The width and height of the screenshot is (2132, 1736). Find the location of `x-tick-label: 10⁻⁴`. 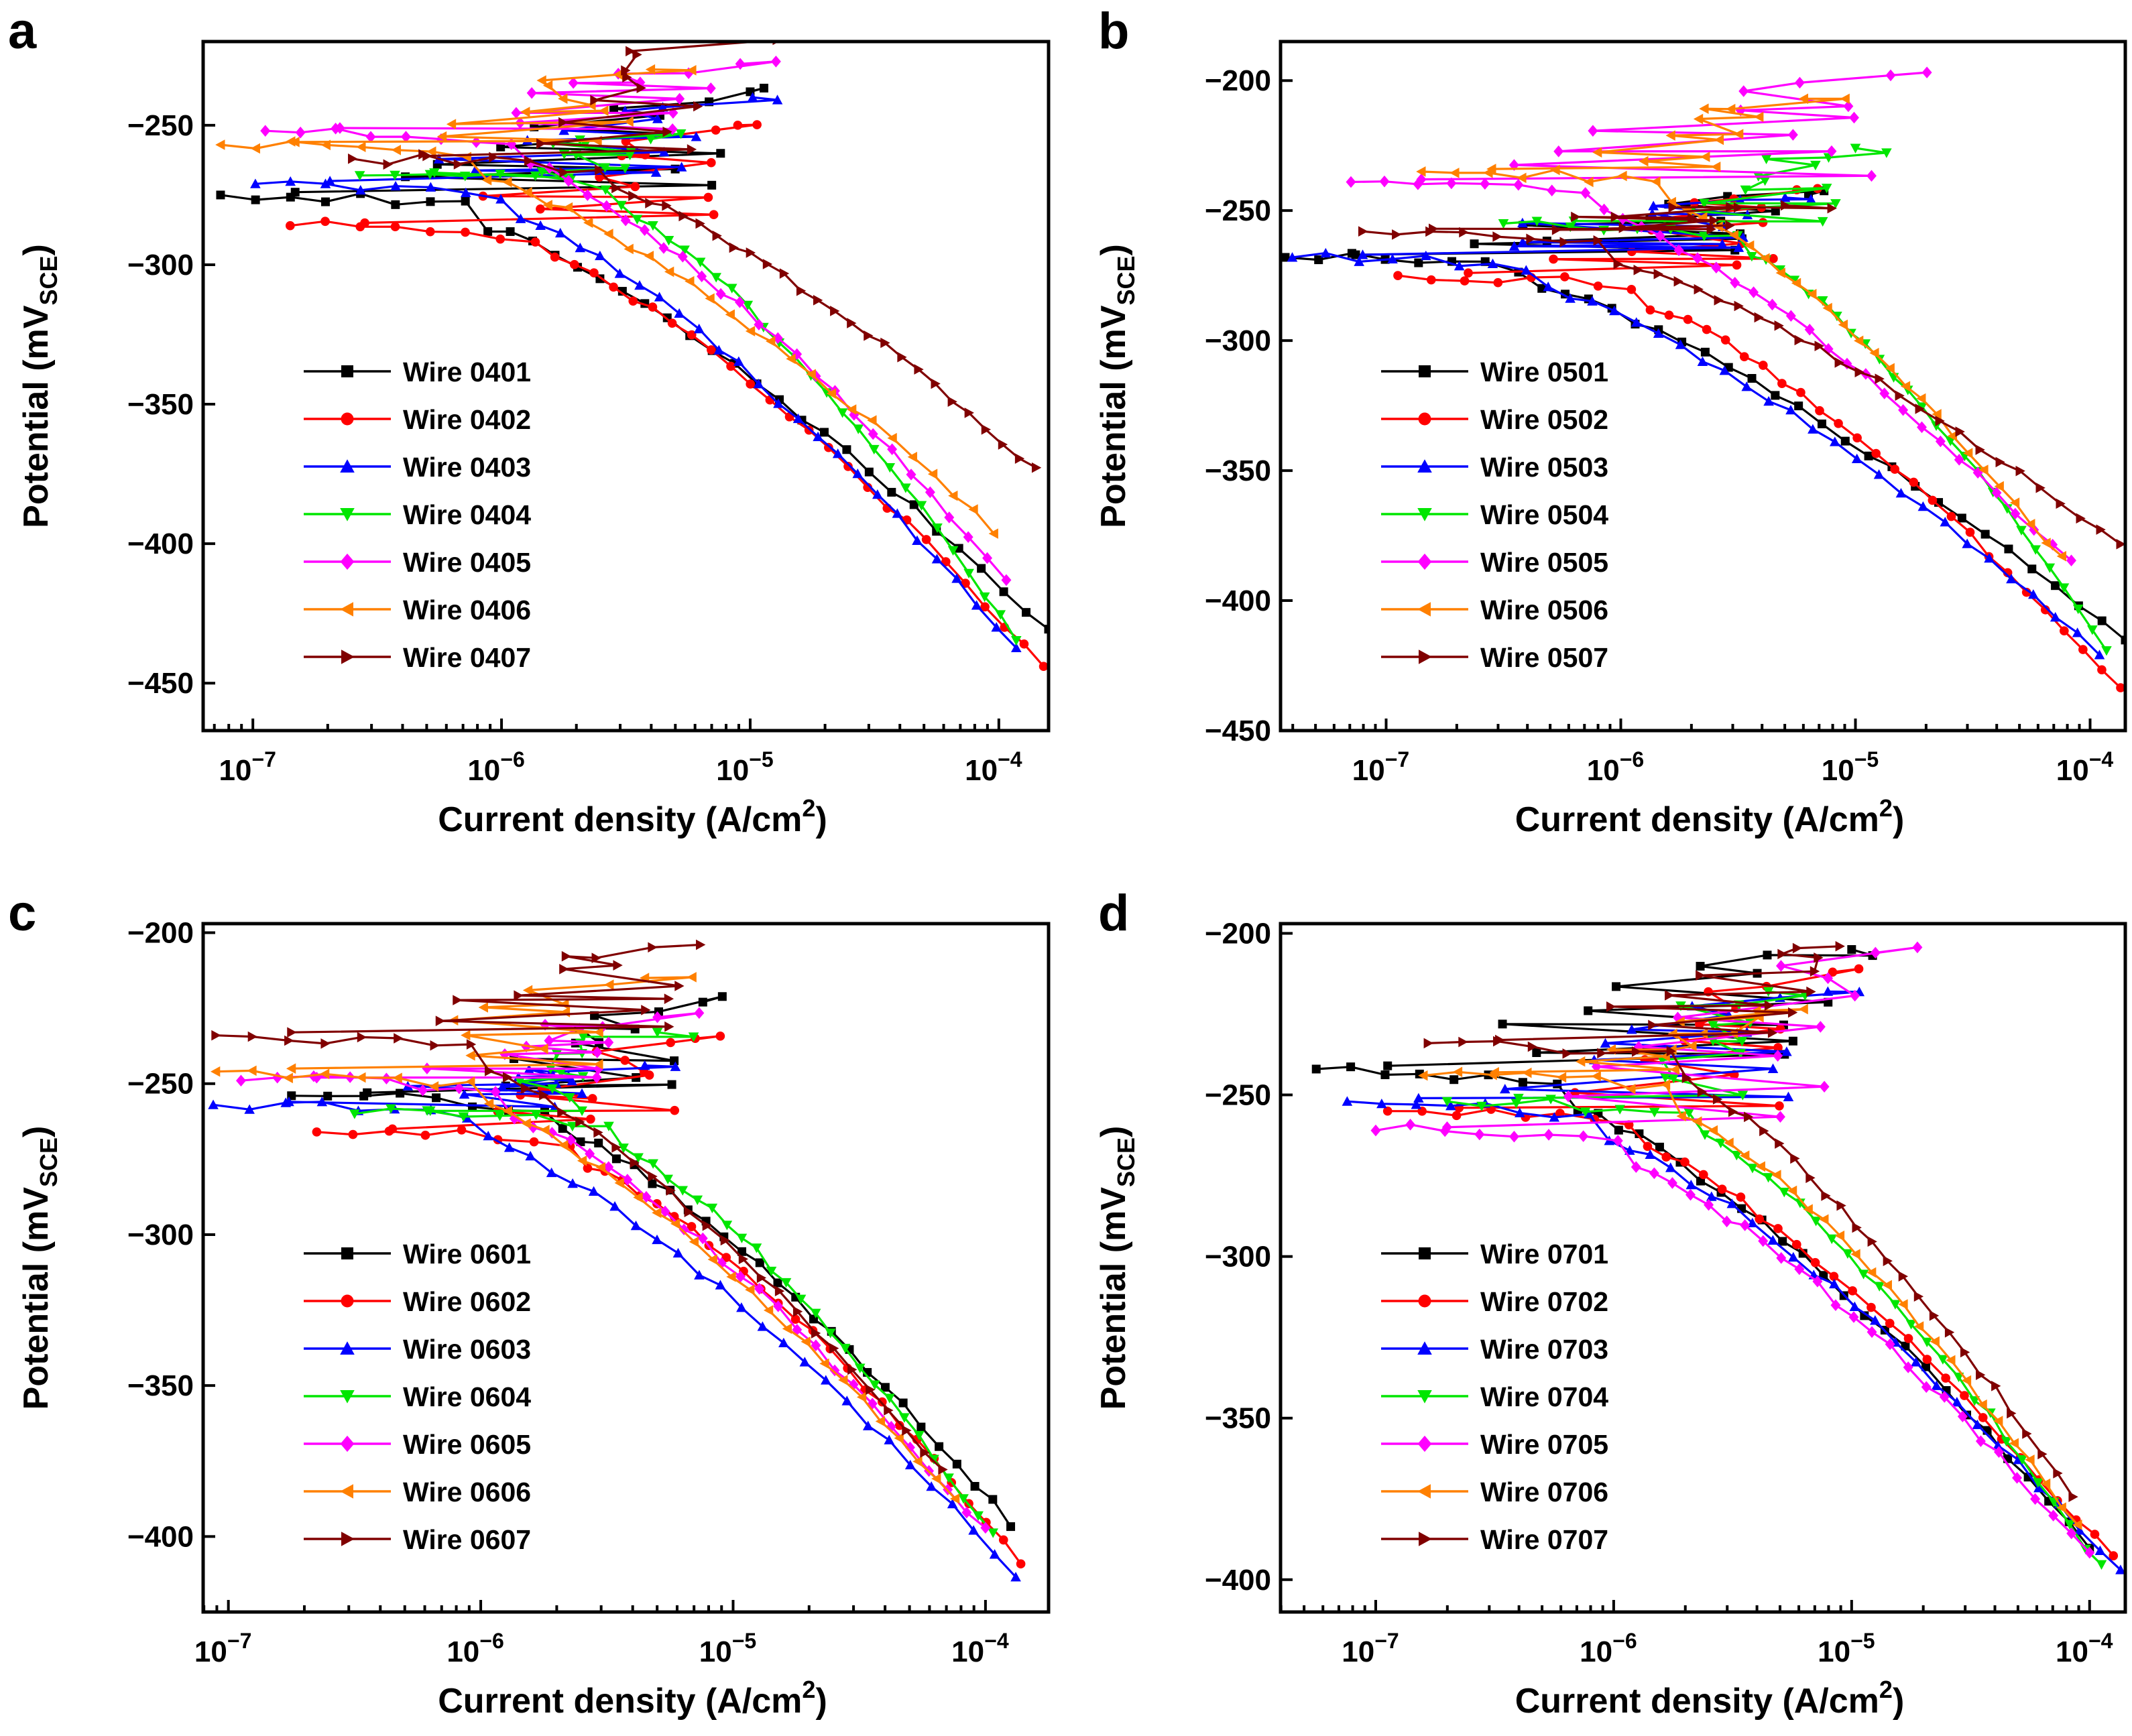

x-tick-label: 10⁻⁴ is located at coordinates (2084, 1648).